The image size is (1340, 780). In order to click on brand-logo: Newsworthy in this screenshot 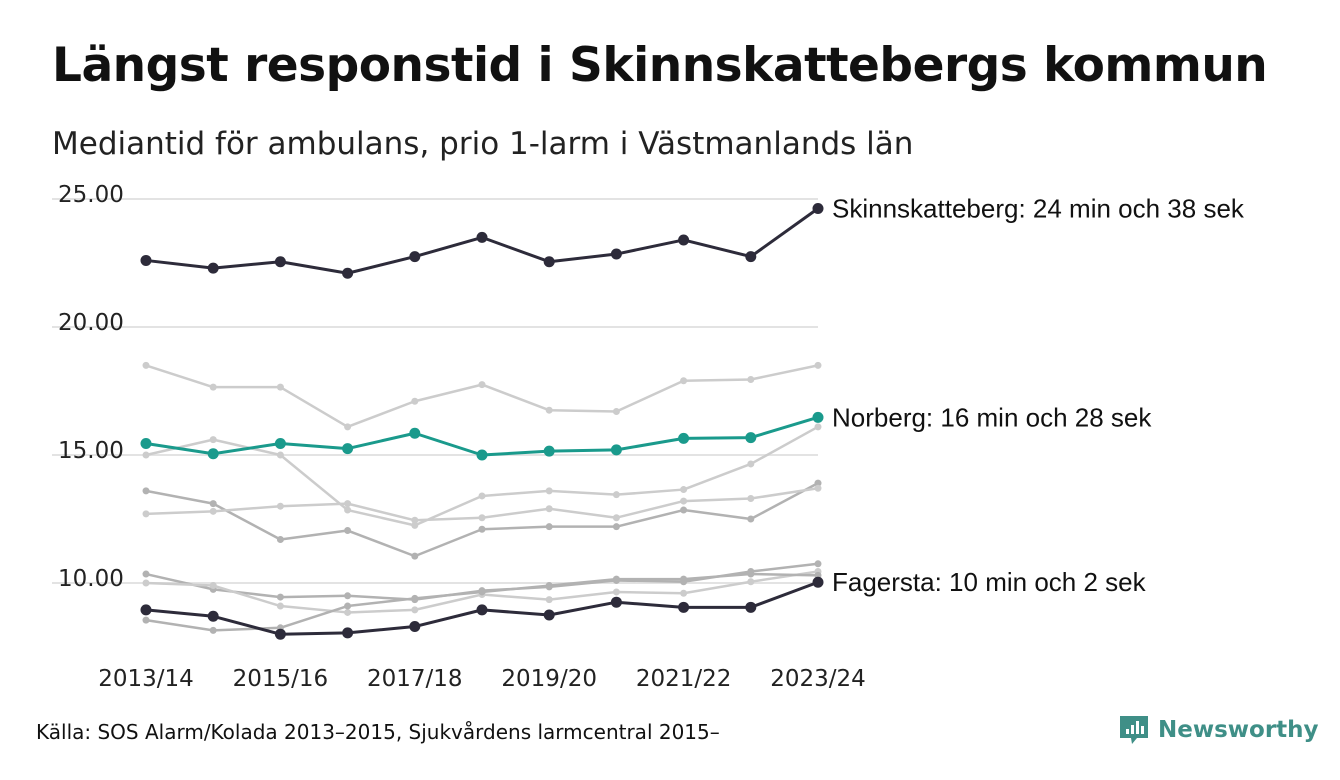, I will do `click(1218, 730)`.